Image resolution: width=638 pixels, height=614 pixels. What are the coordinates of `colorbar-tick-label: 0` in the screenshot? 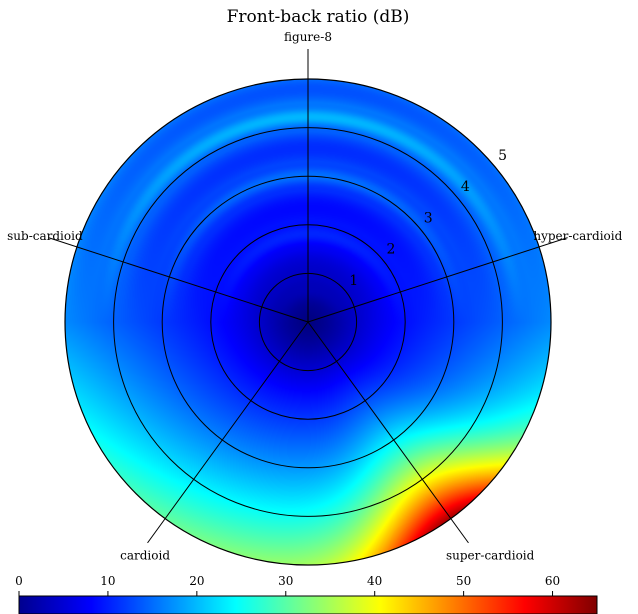 It's located at (19, 581).